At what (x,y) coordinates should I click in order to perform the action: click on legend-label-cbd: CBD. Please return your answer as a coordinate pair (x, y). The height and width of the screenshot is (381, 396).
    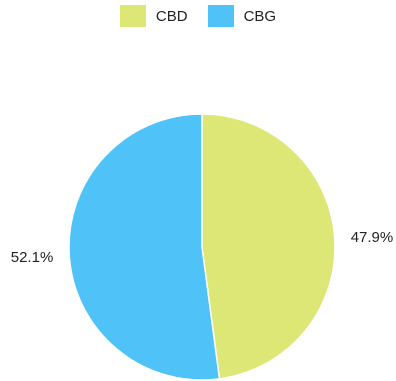
    Looking at the image, I should click on (171, 16).